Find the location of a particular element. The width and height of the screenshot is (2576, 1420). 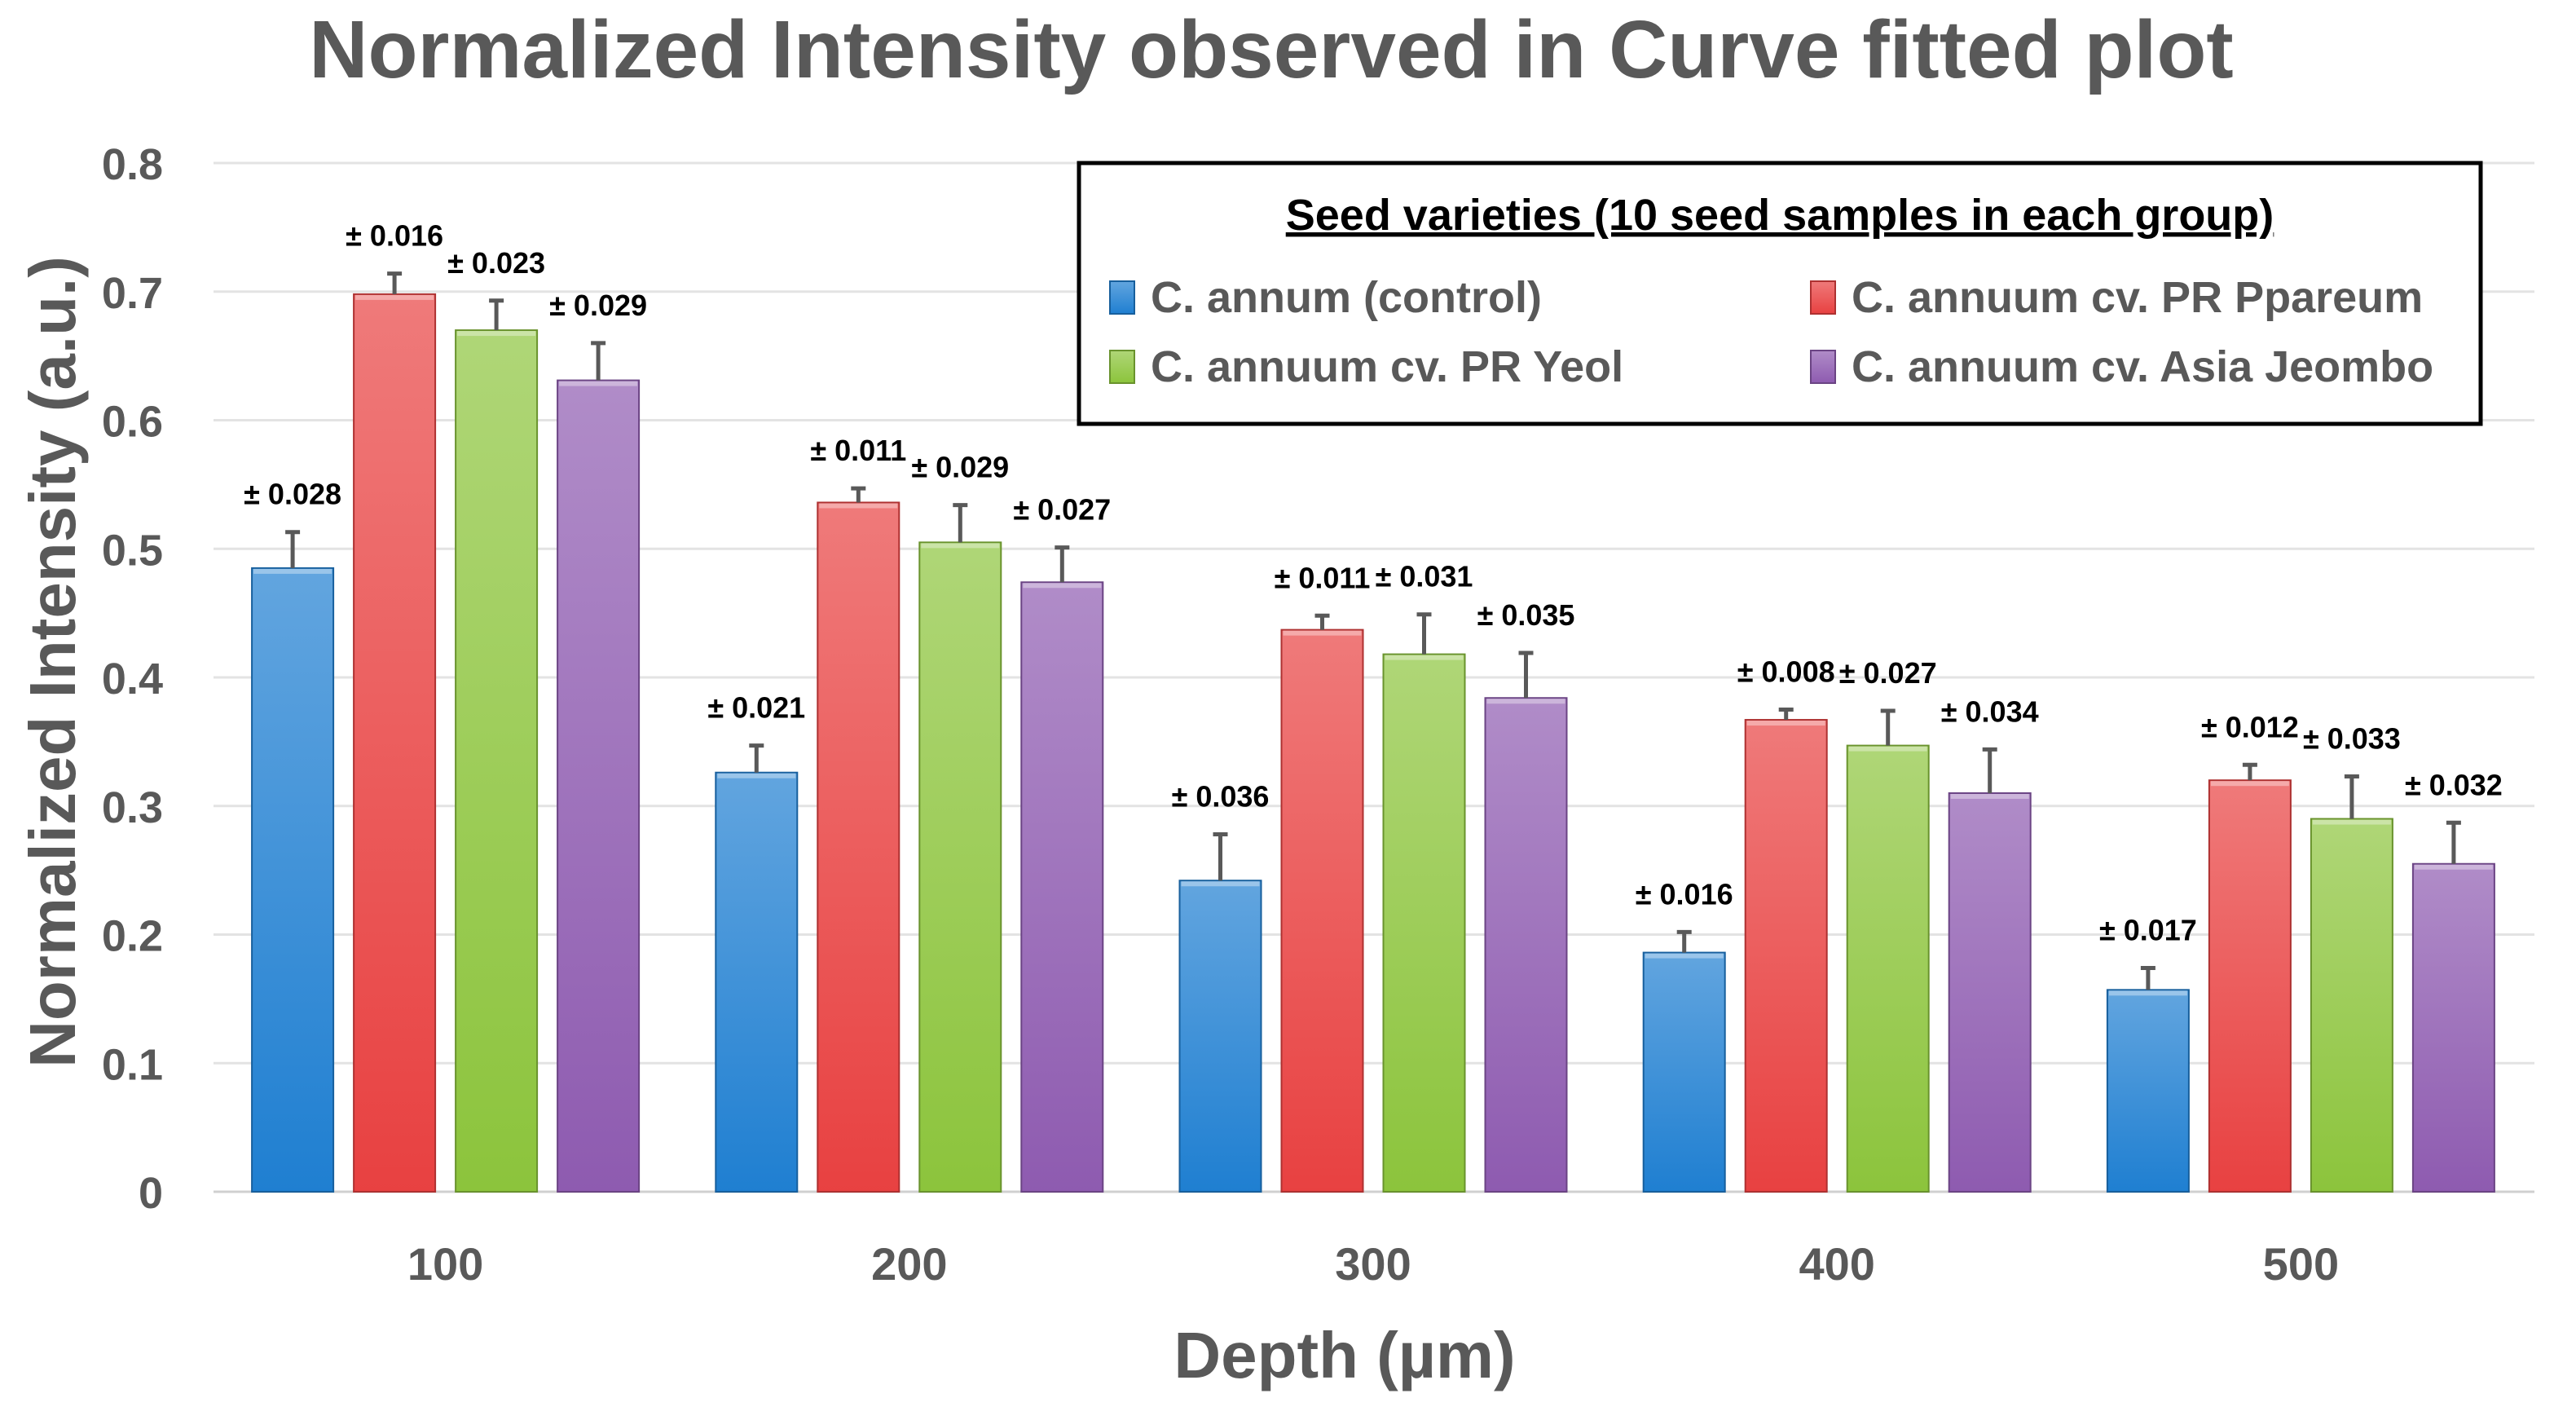

y-tick-label: 0.3 is located at coordinates (132, 807).